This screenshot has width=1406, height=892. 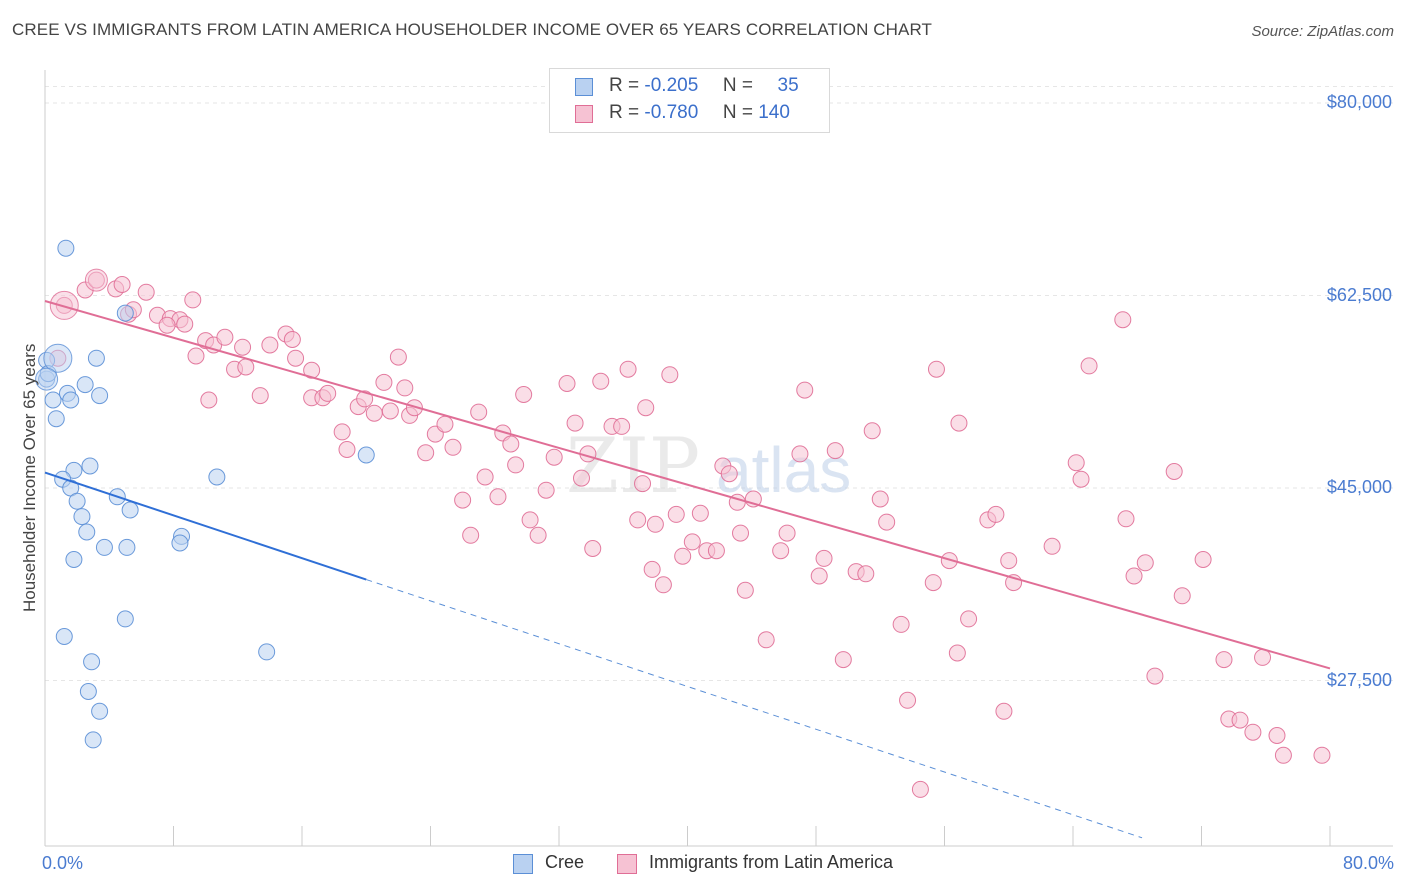 What do you see at coordinates (633, 465) in the screenshot?
I see `watermark-zip: ZIP` at bounding box center [633, 465].